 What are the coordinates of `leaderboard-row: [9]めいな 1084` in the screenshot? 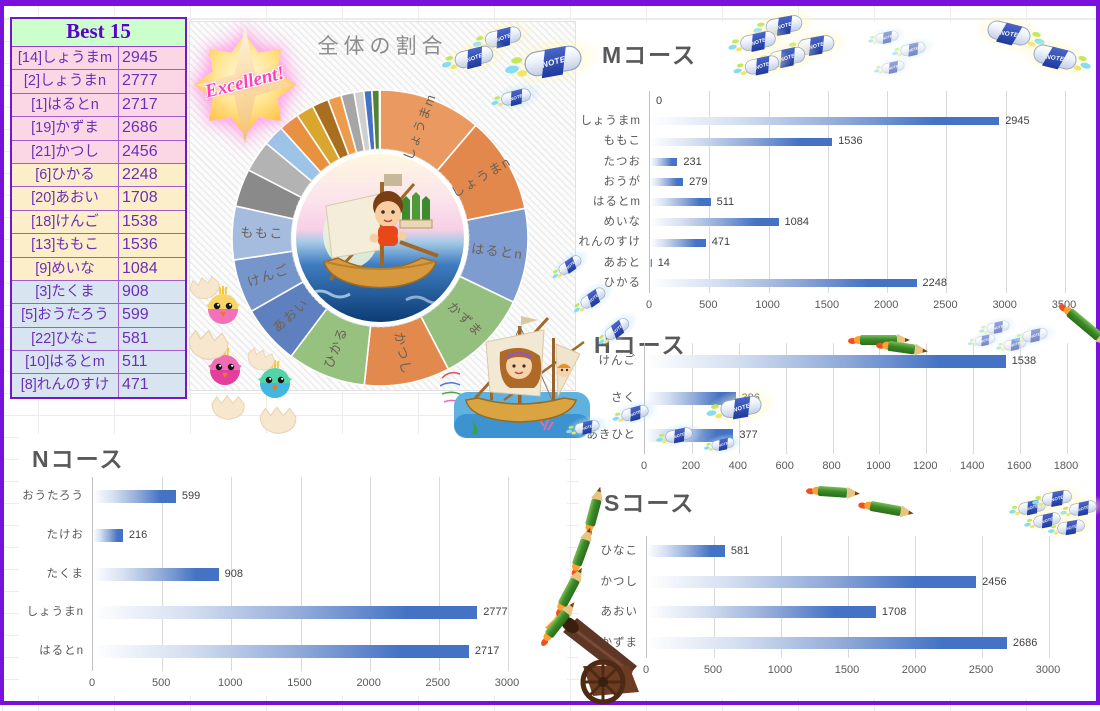 It's located at (98, 269).